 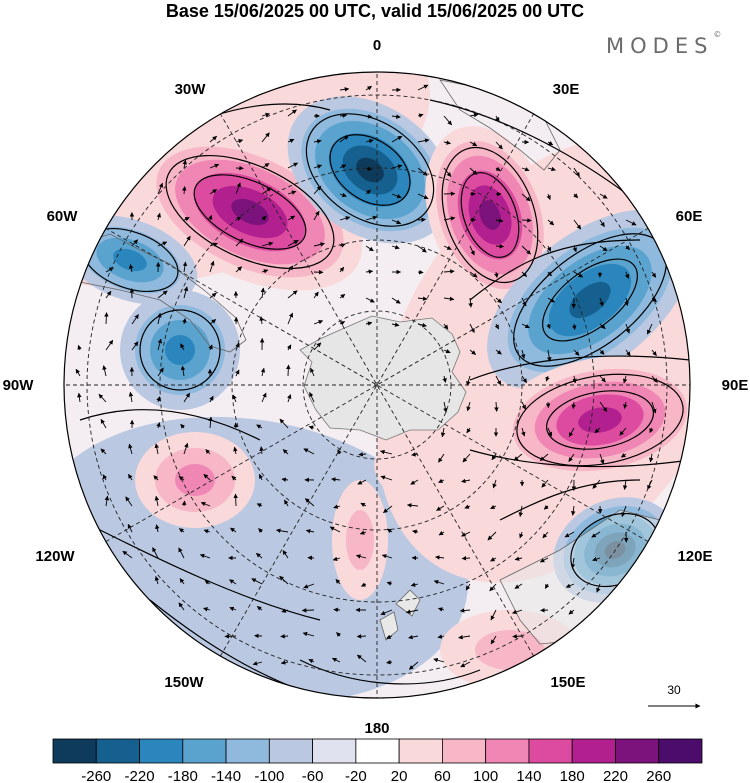 What do you see at coordinates (191, 89) in the screenshot?
I see `label-30w: 30W` at bounding box center [191, 89].